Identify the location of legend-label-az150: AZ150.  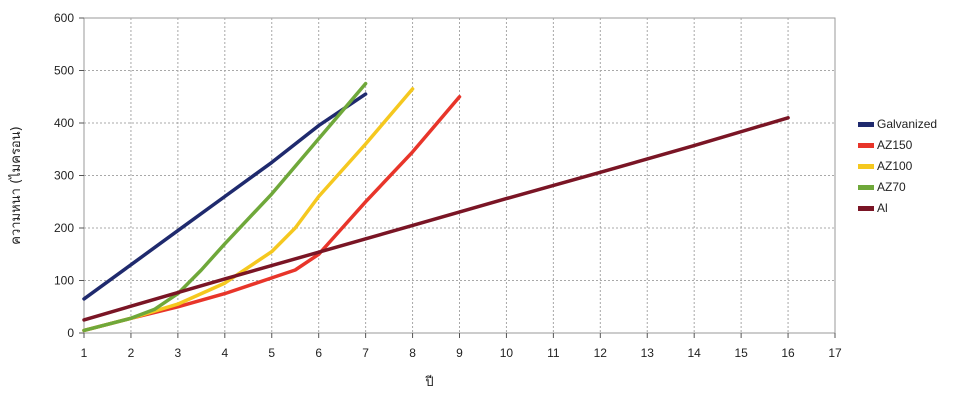
(895, 145).